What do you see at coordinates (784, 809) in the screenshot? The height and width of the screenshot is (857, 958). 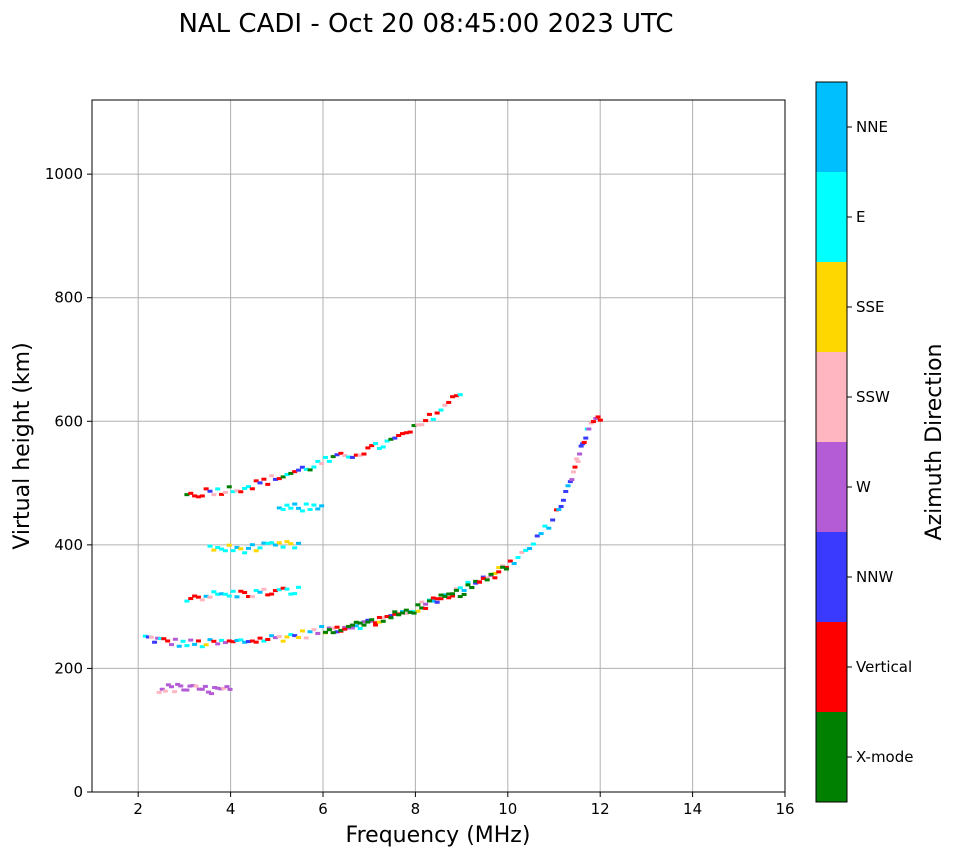 I see `x-tick-label: 16` at bounding box center [784, 809].